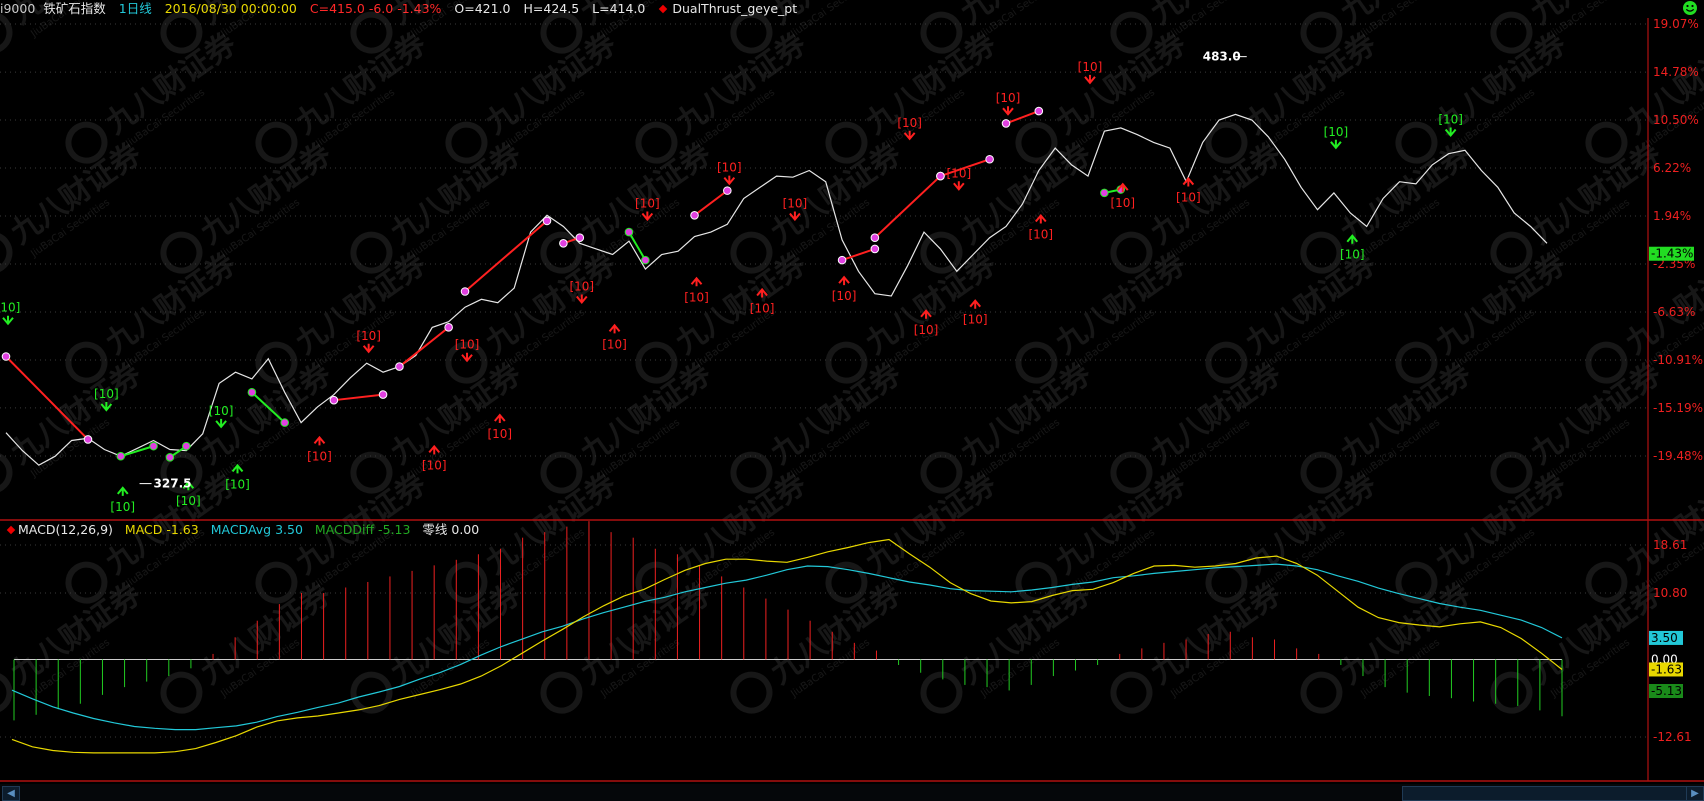  Describe the element at coordinates (135, 8) in the screenshot. I see `period-label: 1日线` at that location.